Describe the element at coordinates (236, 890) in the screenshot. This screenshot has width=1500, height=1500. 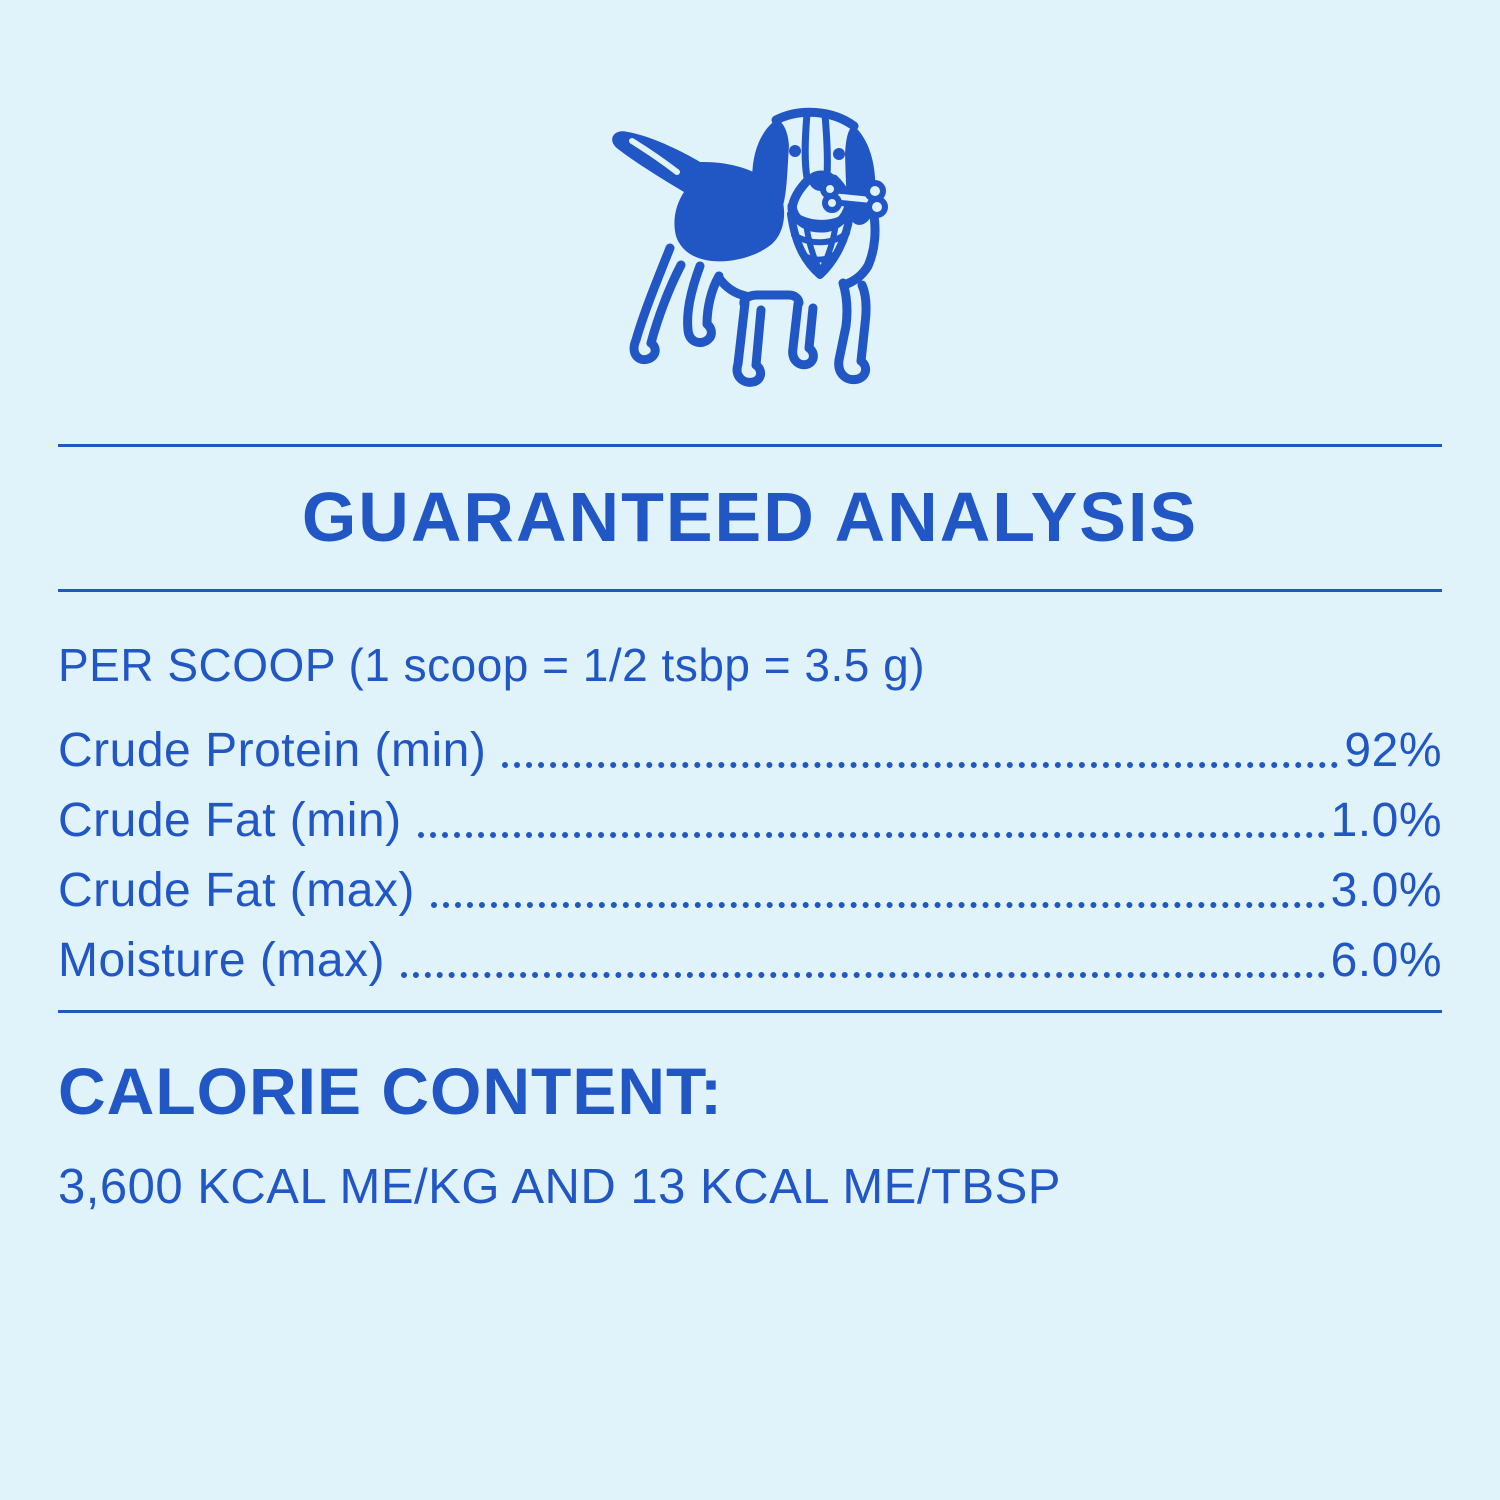
I see `row-label: Crude Fat (max)` at that location.